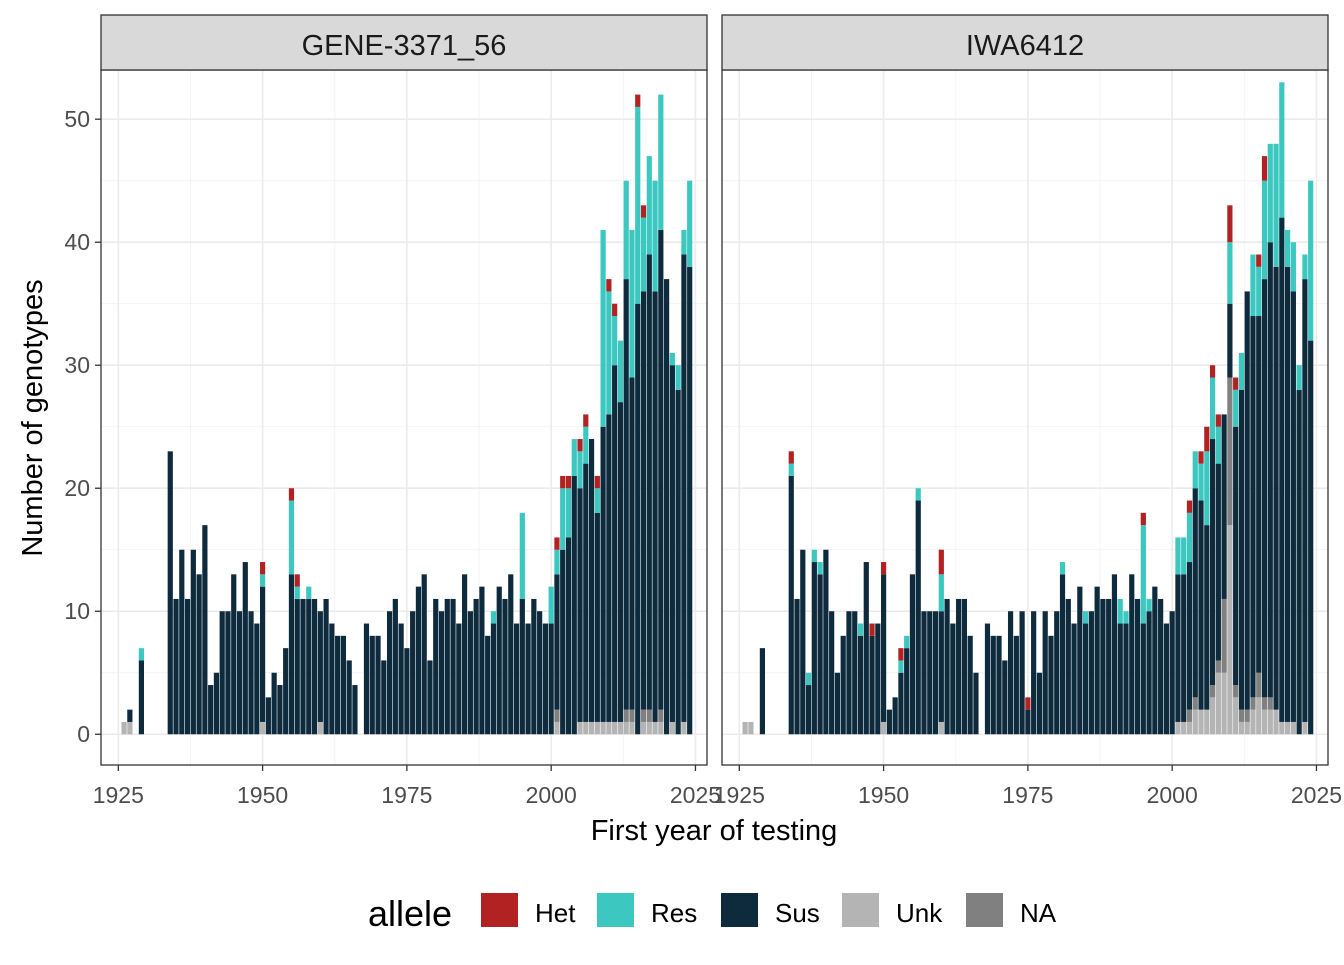 The width and height of the screenshot is (1344, 965). What do you see at coordinates (769, 910) in the screenshot?
I see `legend-items: Het Res Sus Unk NA` at bounding box center [769, 910].